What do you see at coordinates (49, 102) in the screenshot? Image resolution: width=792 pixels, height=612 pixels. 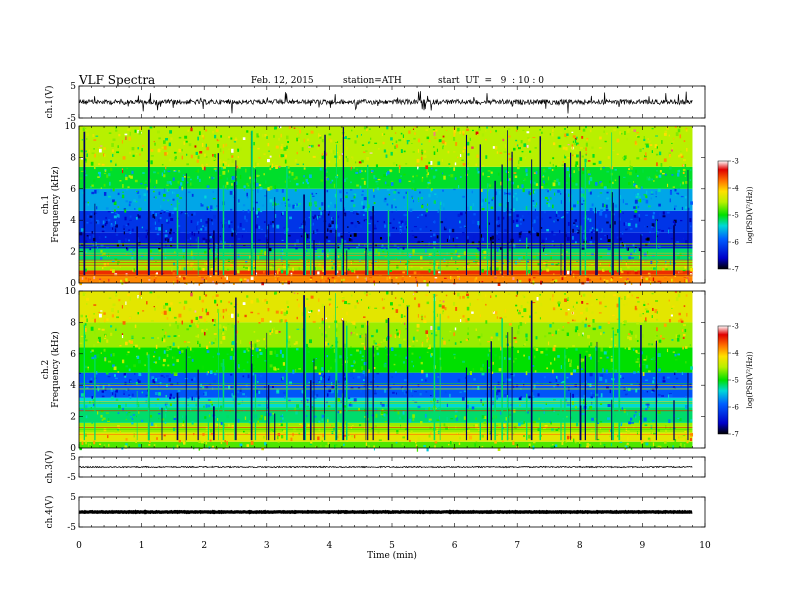 I see `ch1-waveform-ylabel: ch.1(V)` at bounding box center [49, 102].